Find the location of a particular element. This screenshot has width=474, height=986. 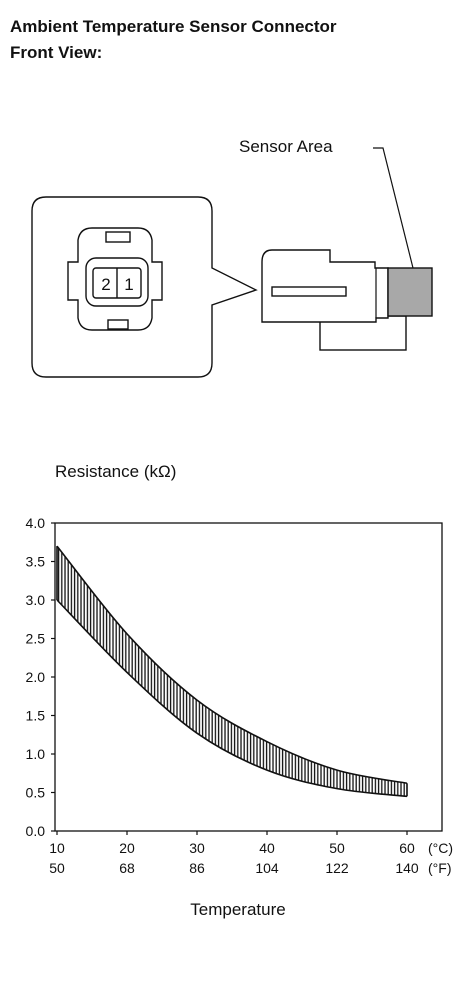

y-tick-label: 3.0 is located at coordinates (36, 600).